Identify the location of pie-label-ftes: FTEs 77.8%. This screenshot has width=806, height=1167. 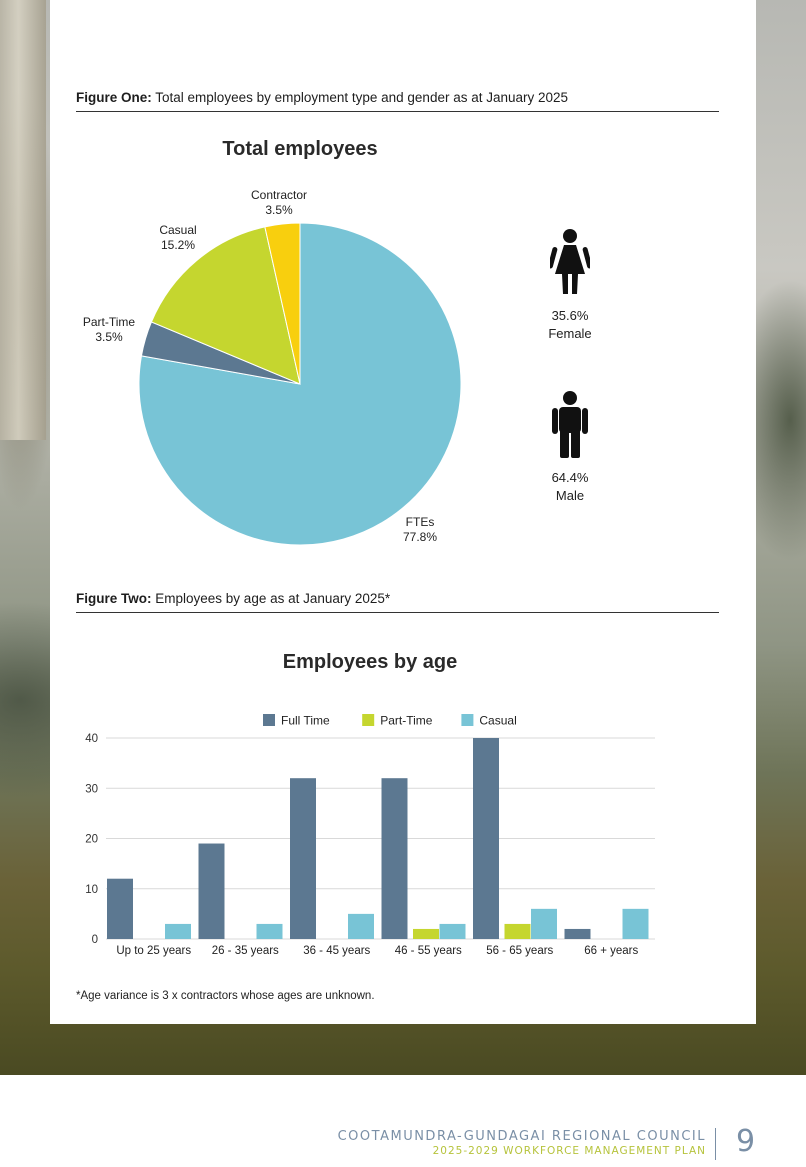
(420, 530).